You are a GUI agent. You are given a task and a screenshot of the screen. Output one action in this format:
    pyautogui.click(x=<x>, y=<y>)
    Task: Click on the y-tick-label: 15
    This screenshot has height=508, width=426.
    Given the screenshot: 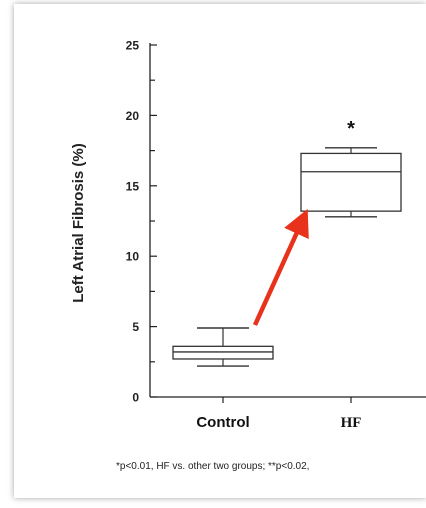 What is the action you would take?
    pyautogui.click(x=133, y=186)
    